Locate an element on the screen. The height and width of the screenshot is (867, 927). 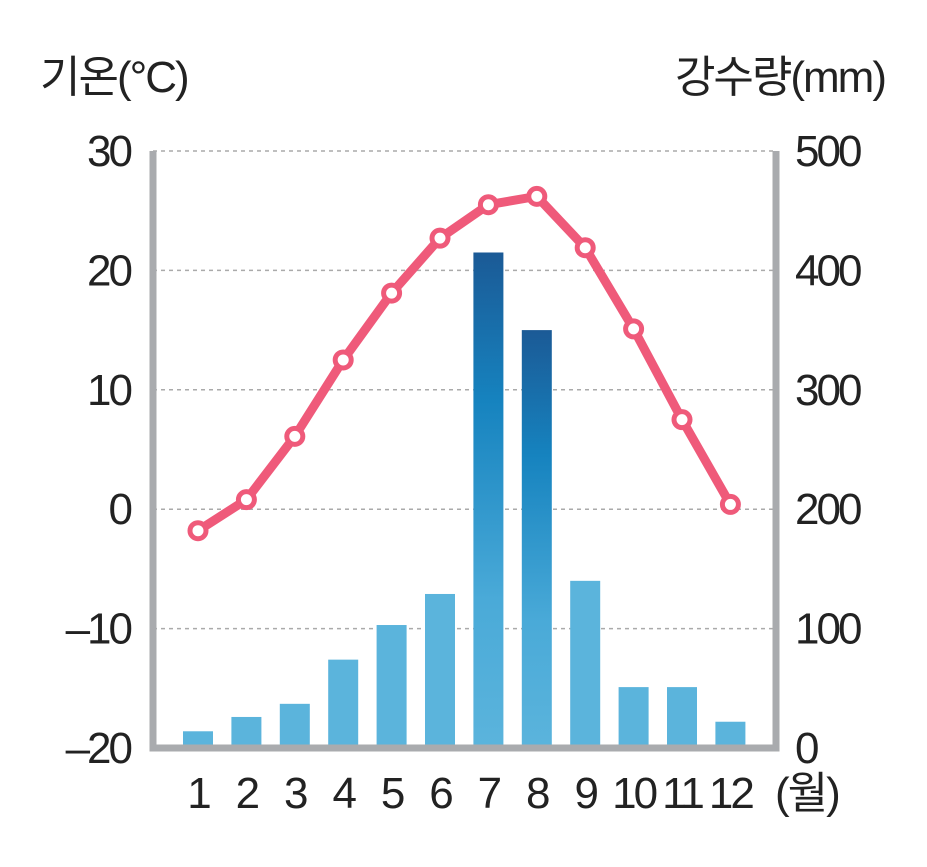
x-tick-label: 3 is located at coordinates (295, 793).